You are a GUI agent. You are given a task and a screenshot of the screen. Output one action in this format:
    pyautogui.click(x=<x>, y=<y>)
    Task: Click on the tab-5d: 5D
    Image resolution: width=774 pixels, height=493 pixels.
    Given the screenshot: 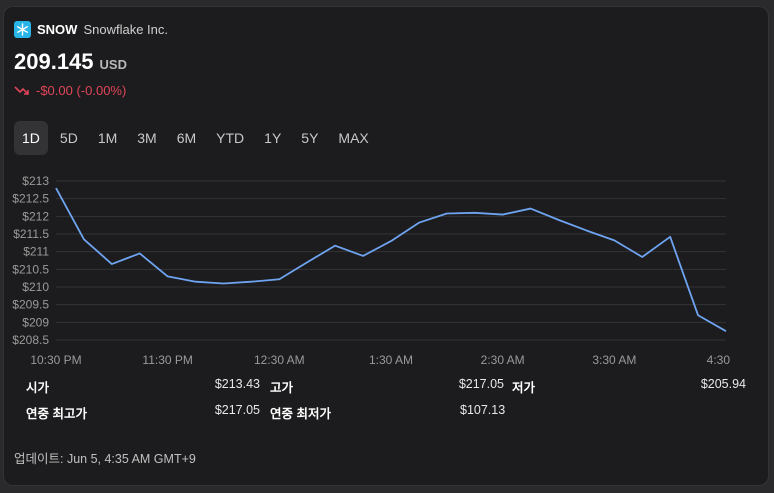 What is the action you would take?
    pyautogui.click(x=68, y=138)
    